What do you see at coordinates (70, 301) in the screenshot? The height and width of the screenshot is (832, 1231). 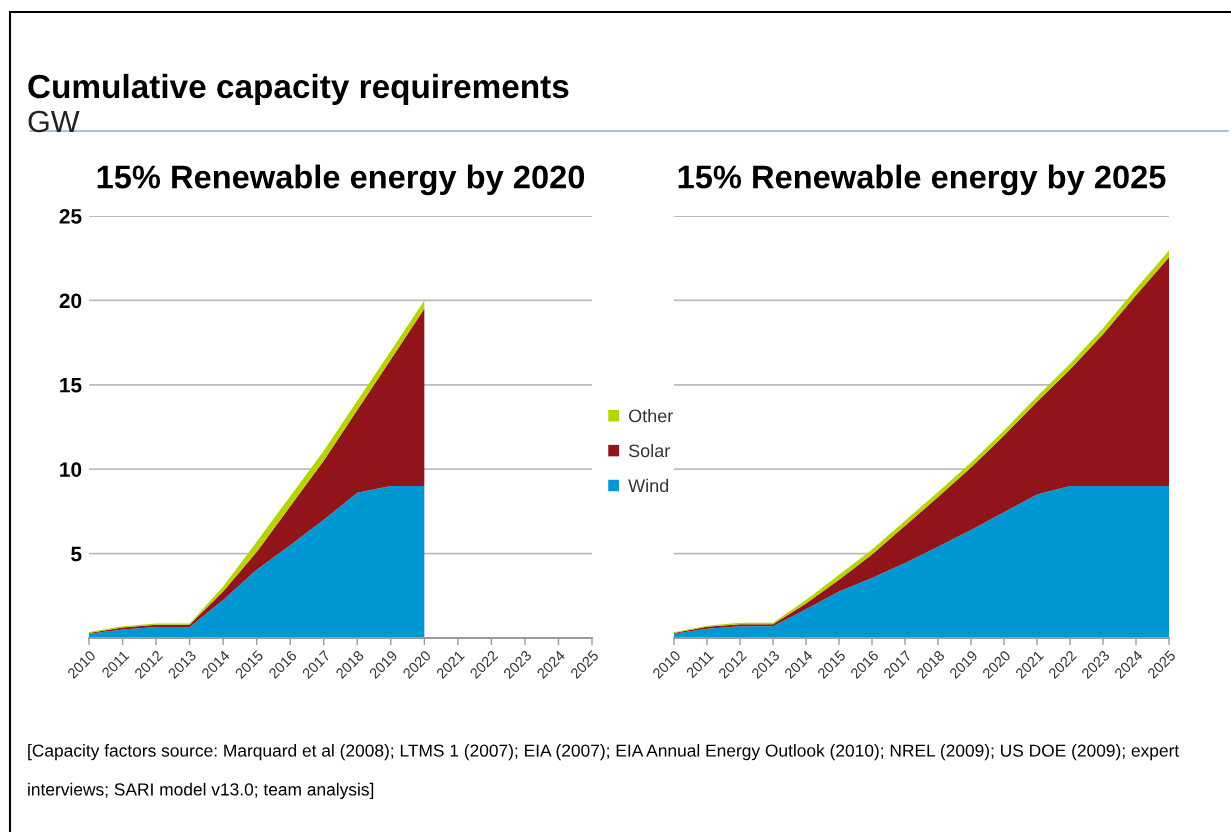 I see `y-tick-label: 20` at bounding box center [70, 301].